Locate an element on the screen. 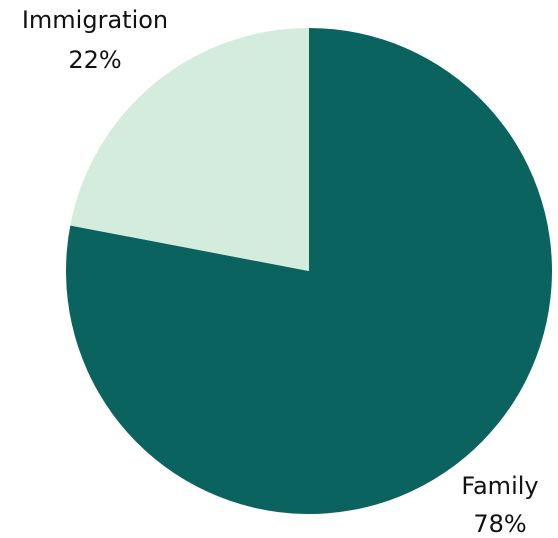 The height and width of the screenshot is (538, 558). slice-label-immigration: Immigration is located at coordinates (95, 20).